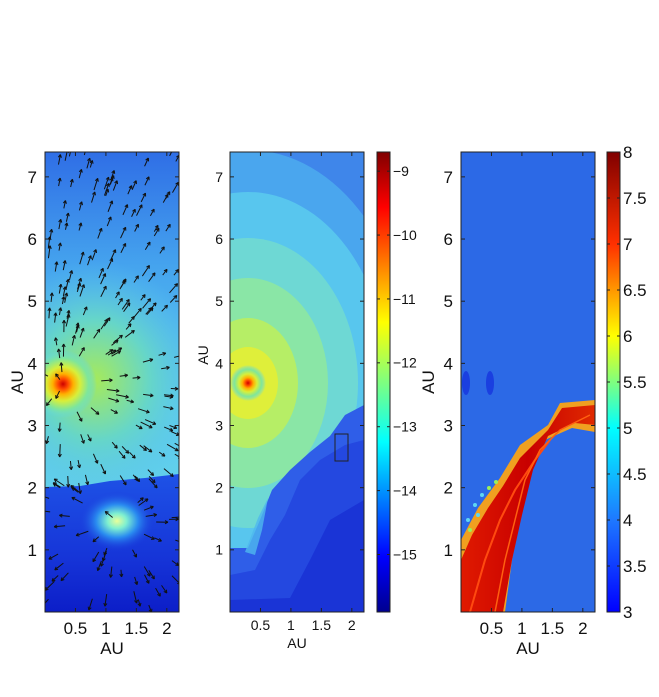  I want to click on y-tick-label: 4, so click(32, 363).